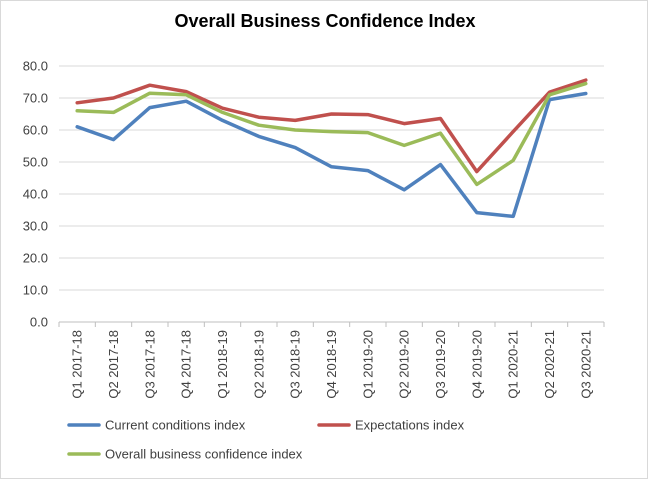  Describe the element at coordinates (149, 364) in the screenshot. I see `x-tick-label: Q3 2017-18` at that location.